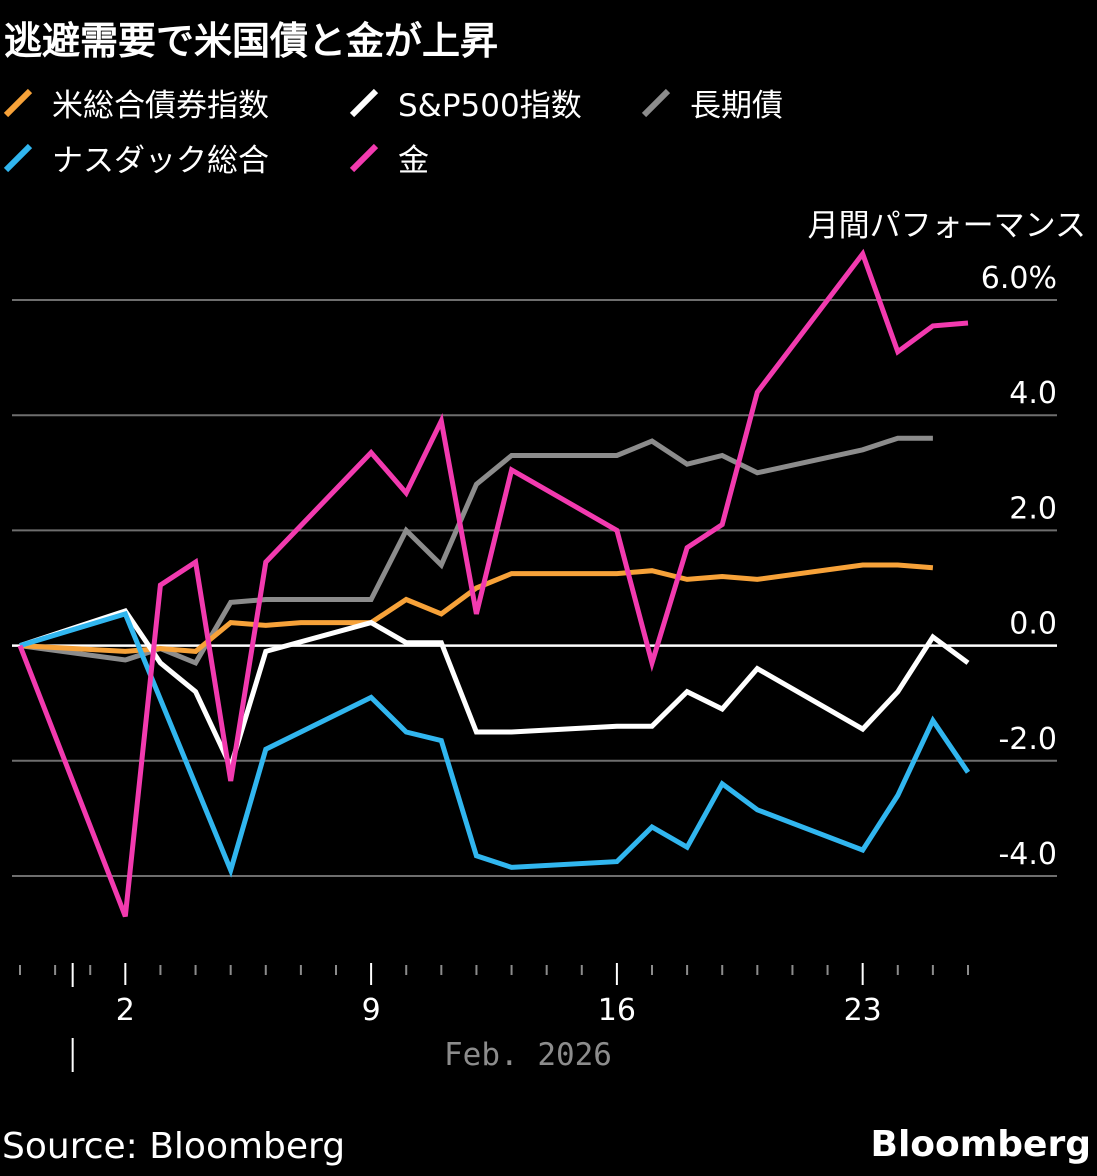 This screenshot has height=1176, width=1097. I want to click on legend-swatch-nasdaq, so click(18, 157).